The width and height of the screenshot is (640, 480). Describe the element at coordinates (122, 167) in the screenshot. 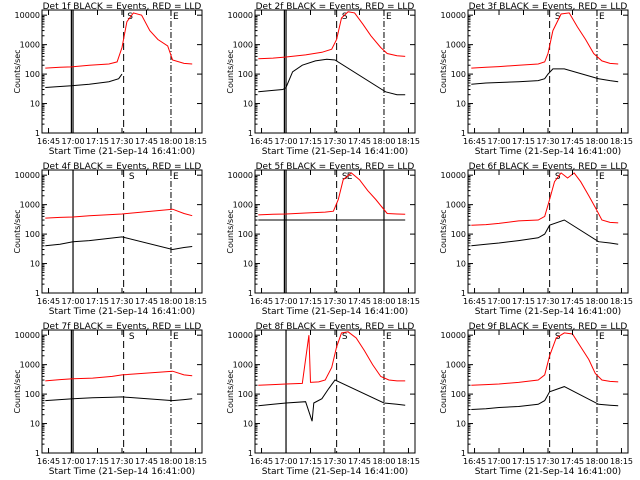

I see `panel-title: Det 4f BLACK = Events, RED = LLD` at that location.